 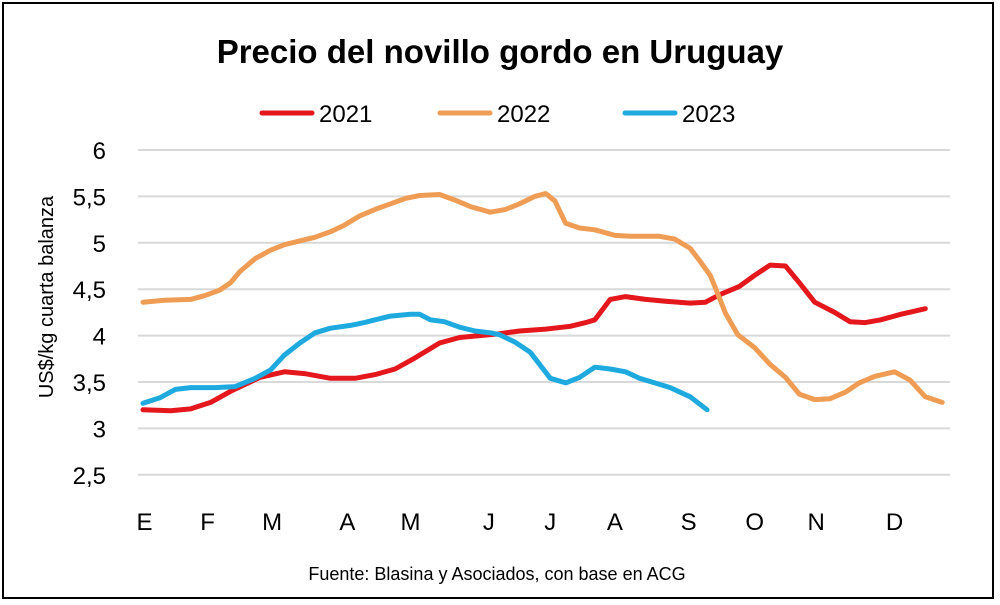 What do you see at coordinates (500, 51) in the screenshot?
I see `chart-title: Precio del novillo gordo en Uruguay` at bounding box center [500, 51].